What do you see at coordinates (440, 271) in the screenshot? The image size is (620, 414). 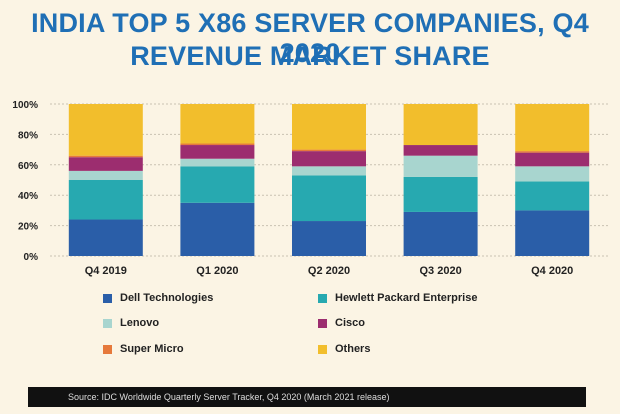 I see `x-tick-label: Q3 2020` at bounding box center [440, 271].